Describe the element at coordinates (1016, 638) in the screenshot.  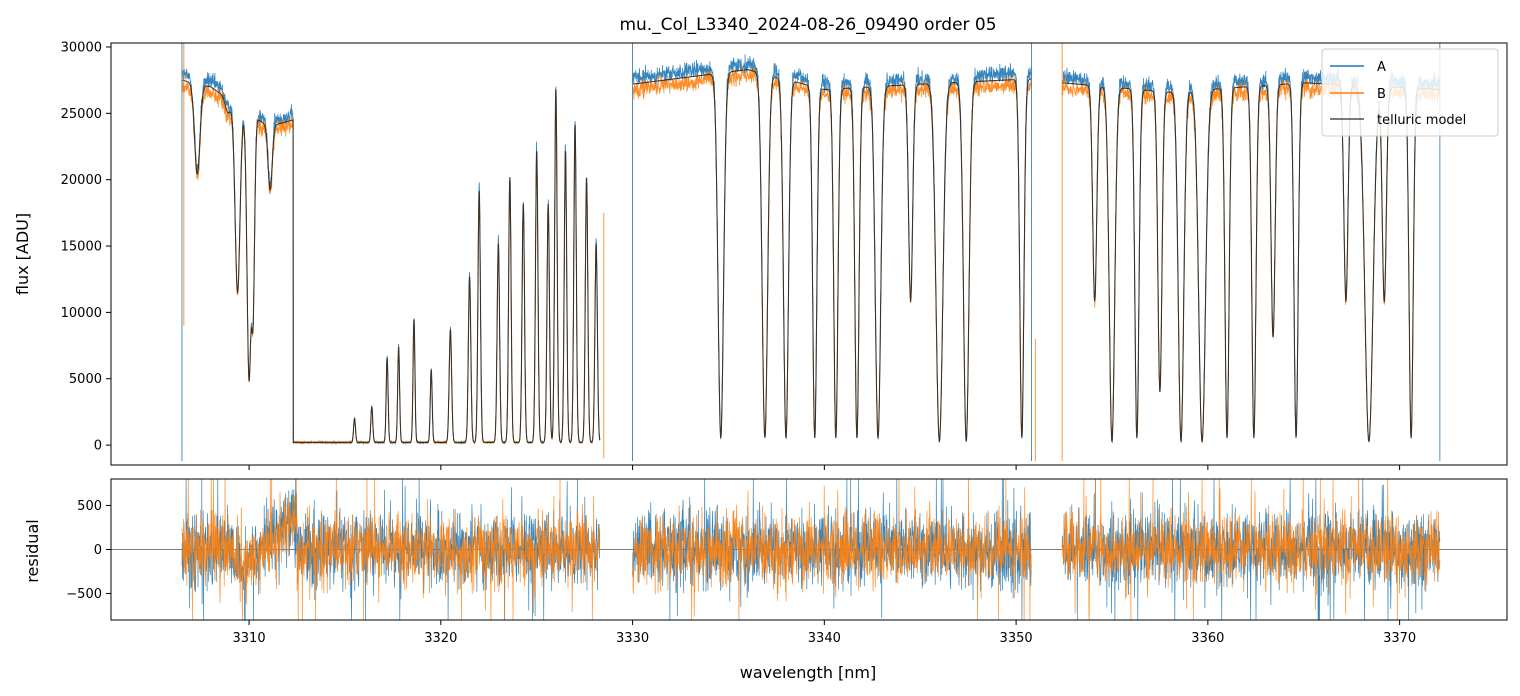
I see `residual-x-tick-label: 3350` at that location.